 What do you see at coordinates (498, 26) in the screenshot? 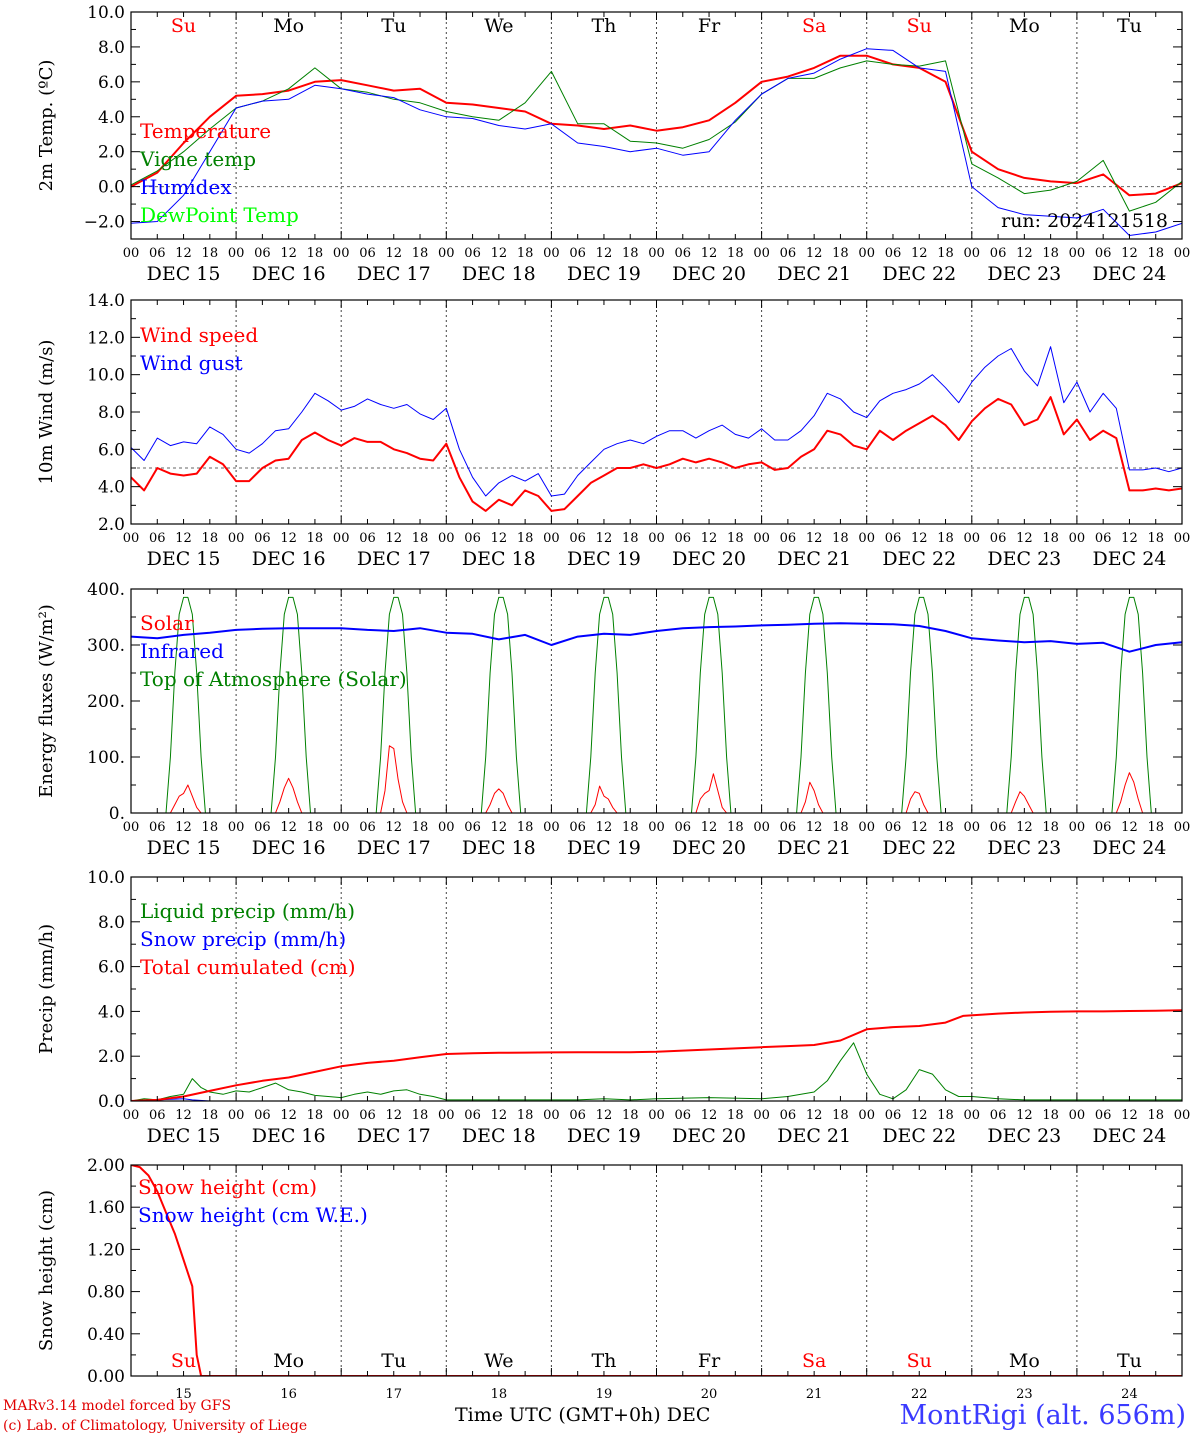
I see `weekday-label: We` at bounding box center [498, 26].